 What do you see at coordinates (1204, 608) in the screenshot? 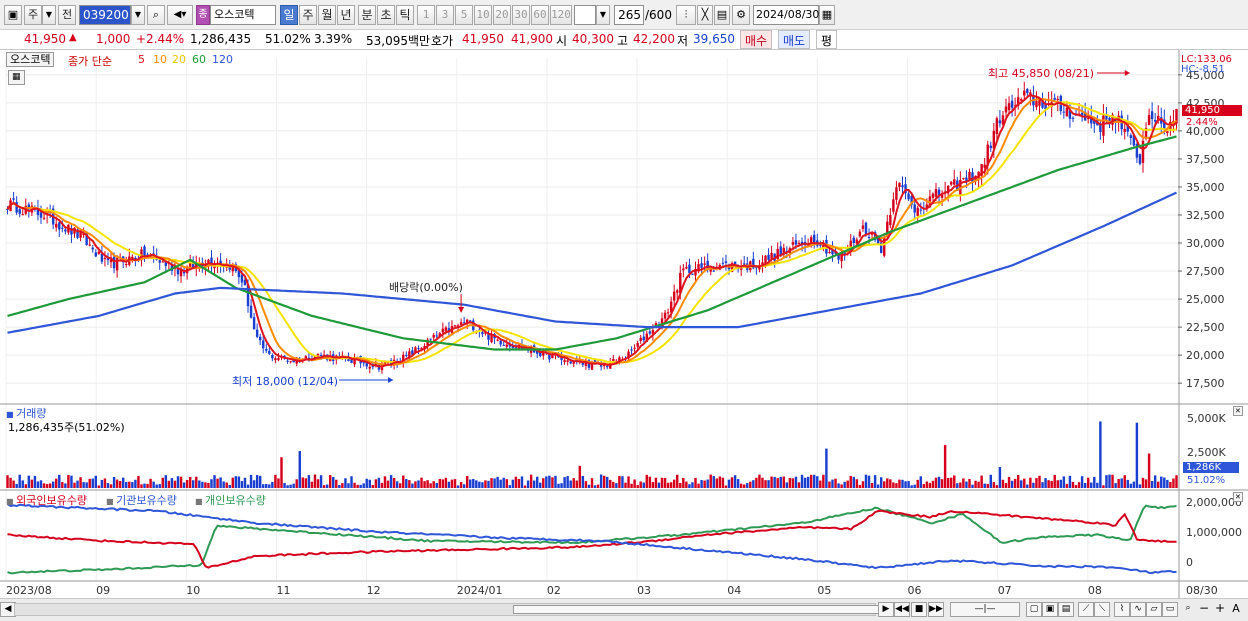
I see `zoom-out-icon: −` at bounding box center [1204, 608].